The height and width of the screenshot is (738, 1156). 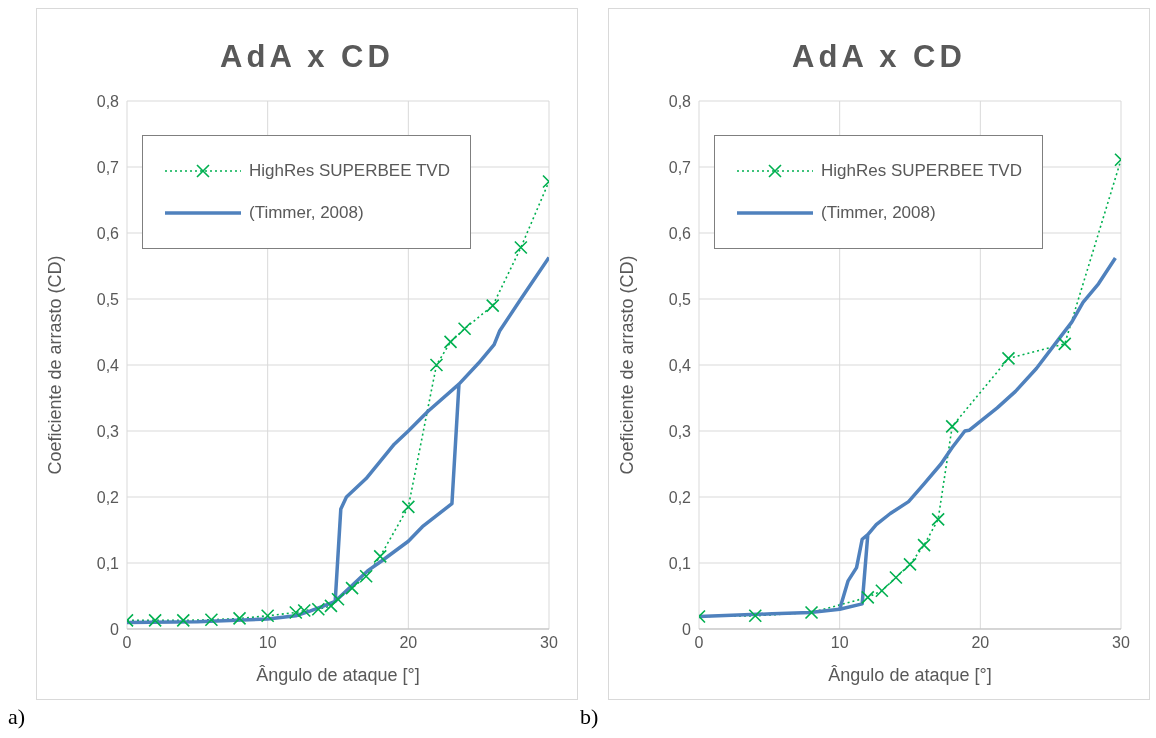 What do you see at coordinates (589, 717) in the screenshot?
I see `text: b)` at bounding box center [589, 717].